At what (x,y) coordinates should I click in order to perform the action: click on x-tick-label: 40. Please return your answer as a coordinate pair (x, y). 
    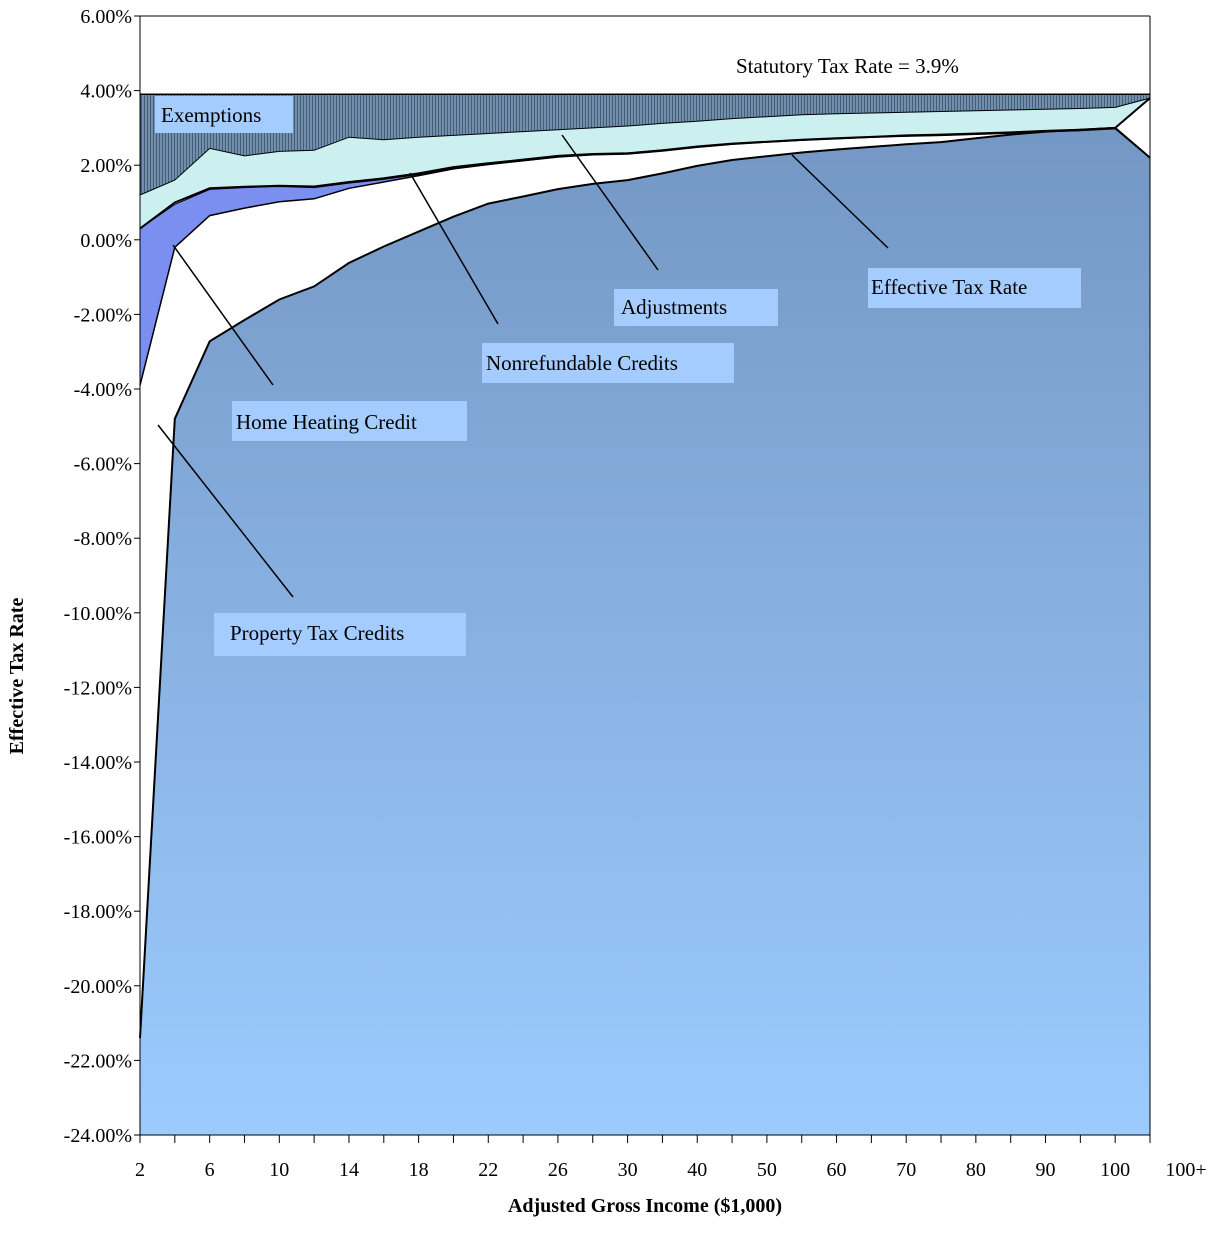
    Looking at the image, I should click on (697, 1170).